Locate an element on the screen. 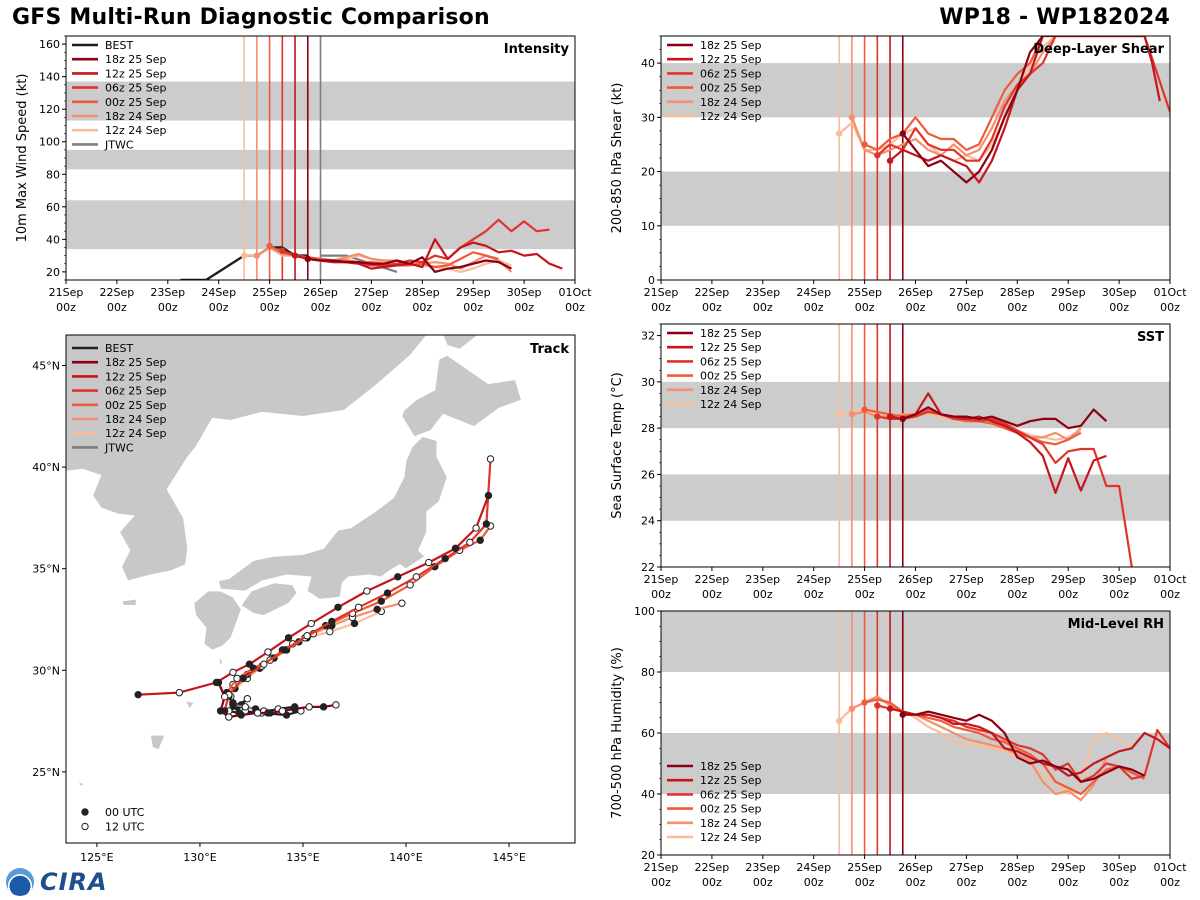 The height and width of the screenshot is (900, 1200). rh-xtick-label: 21Sep is located at coordinates (661, 867).